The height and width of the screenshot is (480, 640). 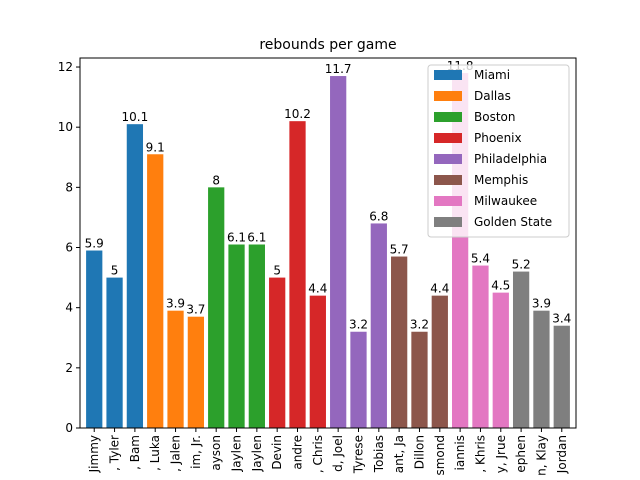 What do you see at coordinates (399, 454) in the screenshot?
I see `x-tick-label: ant, Ja` at bounding box center [399, 454].